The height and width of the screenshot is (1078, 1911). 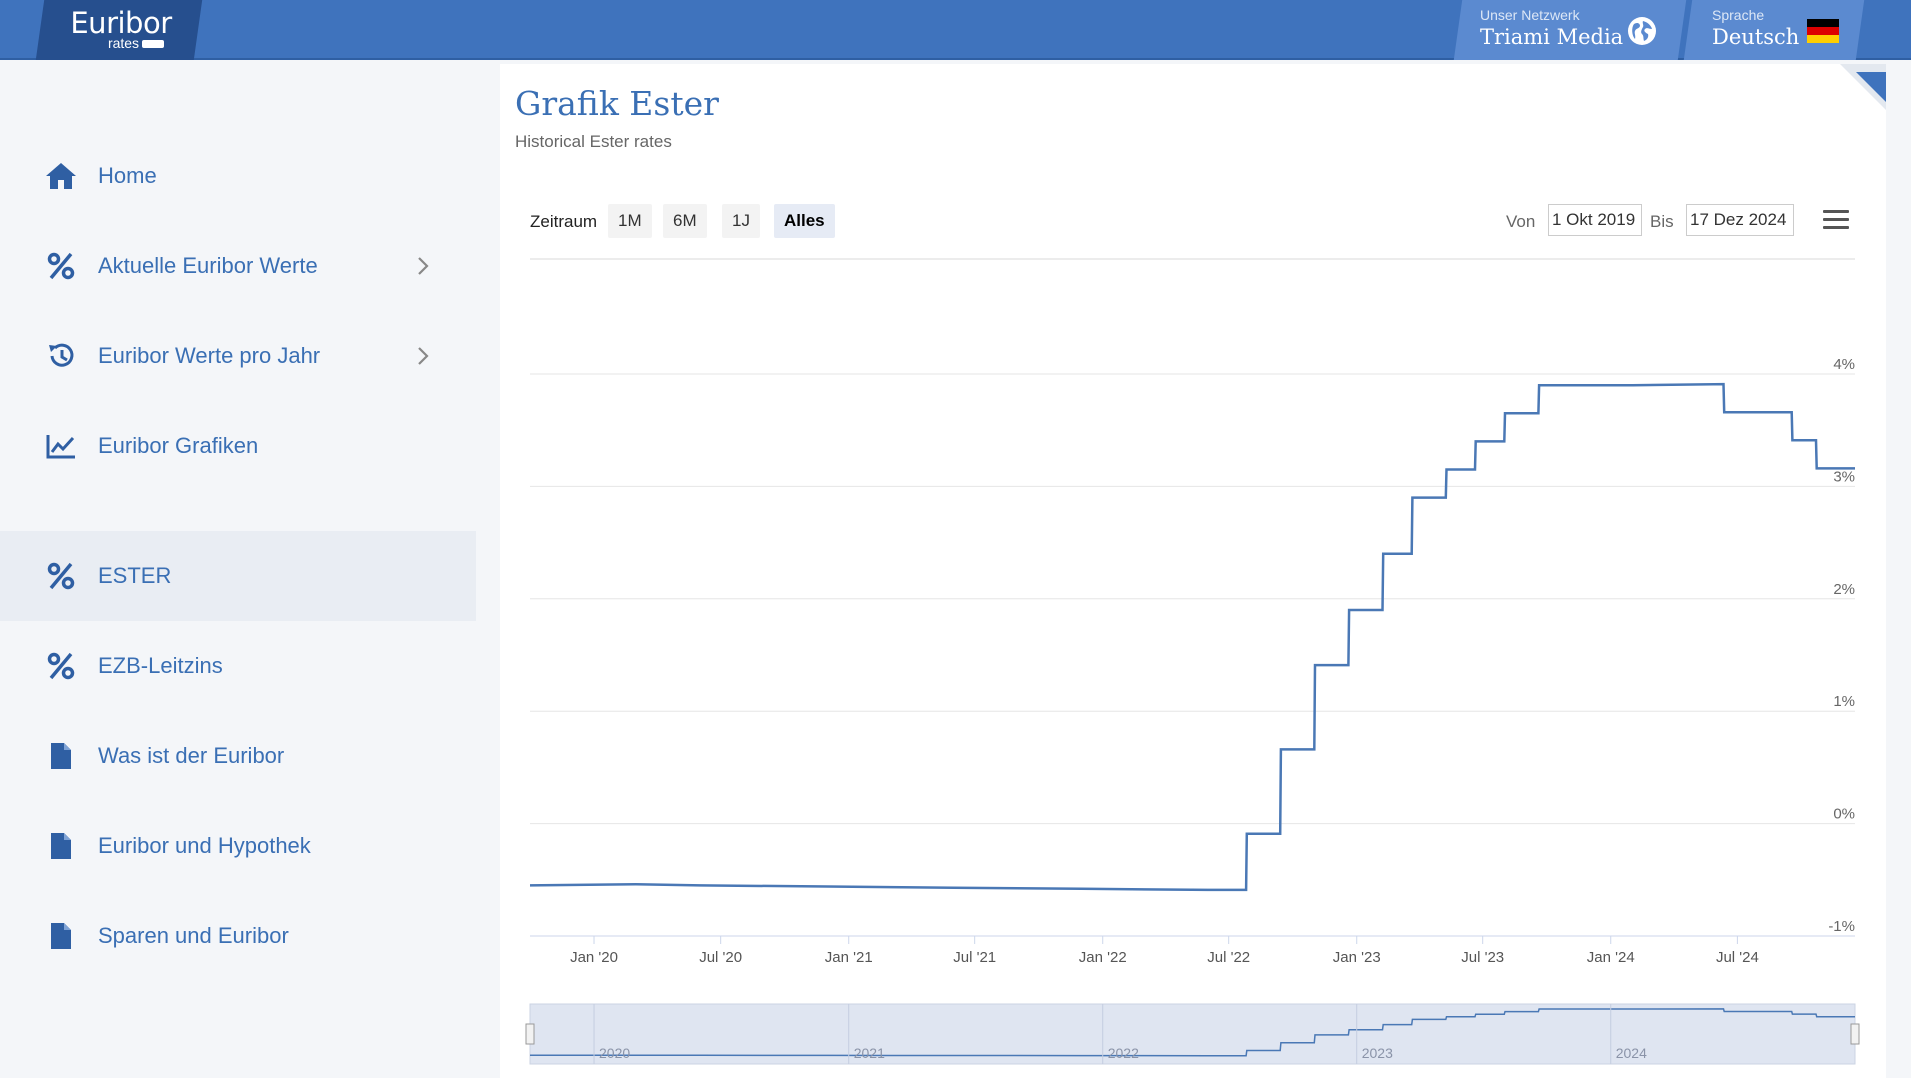 What do you see at coordinates (208, 265) in the screenshot?
I see `sidebar-item-label: Aktuelle Euribor Werte` at bounding box center [208, 265].